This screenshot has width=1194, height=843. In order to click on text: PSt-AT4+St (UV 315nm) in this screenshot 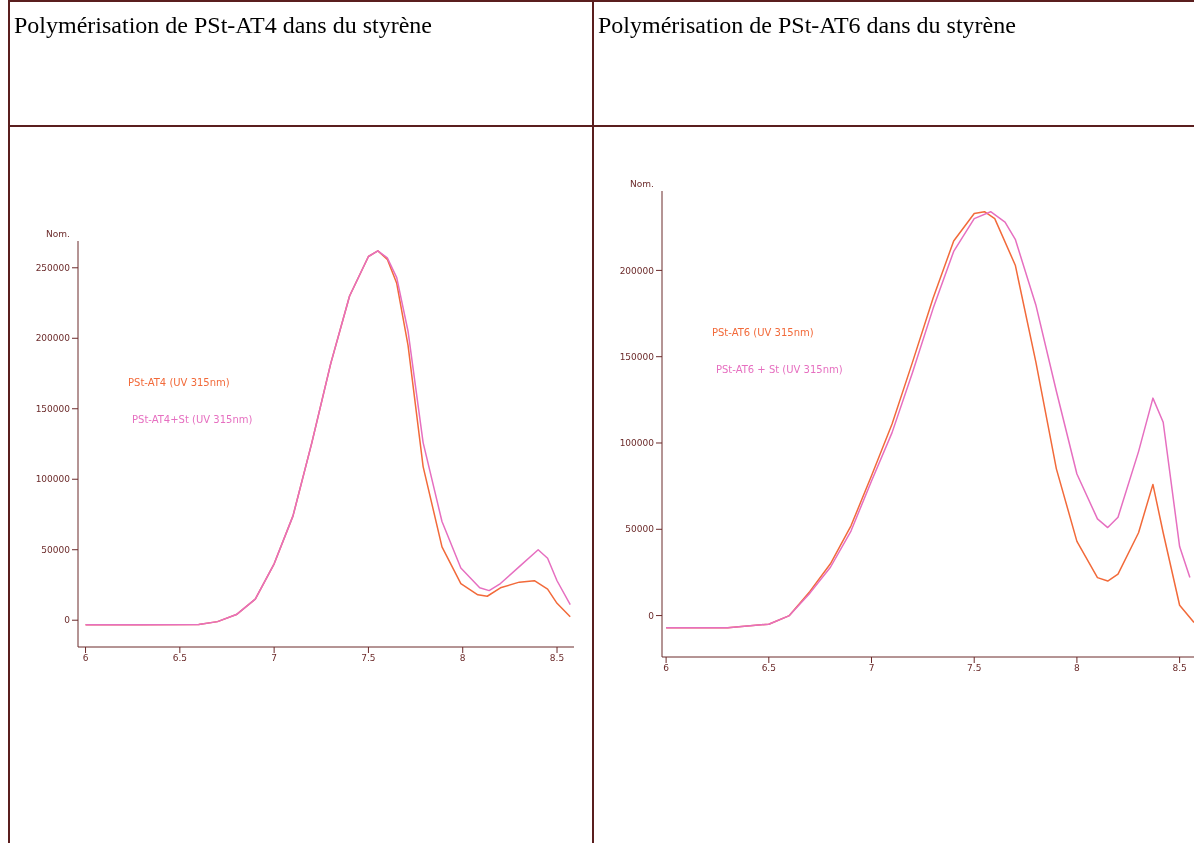, I will do `click(193, 419)`.